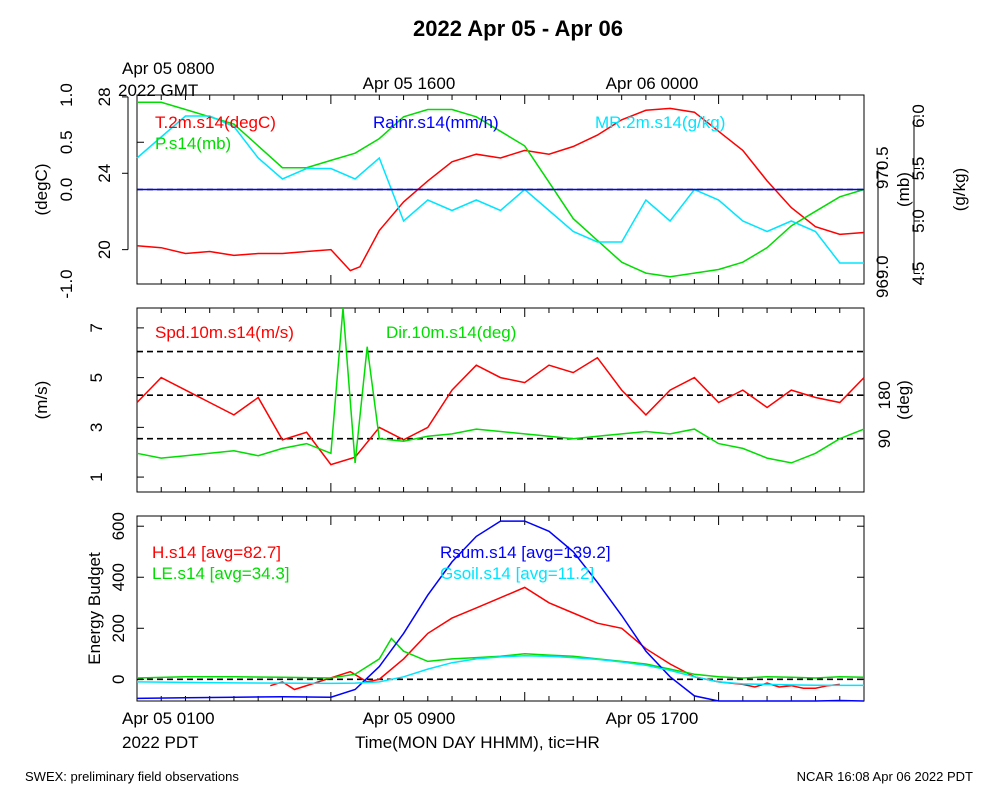 The image size is (1000, 805). I want to click on series-line-t-2m-s14-degc, so click(500, 189).